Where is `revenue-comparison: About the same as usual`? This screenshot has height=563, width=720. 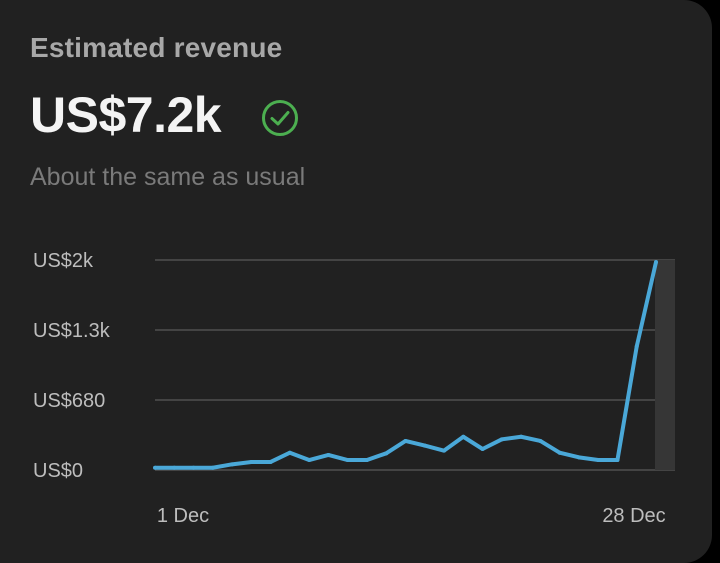 revenue-comparison: About the same as usual is located at coordinates (168, 177).